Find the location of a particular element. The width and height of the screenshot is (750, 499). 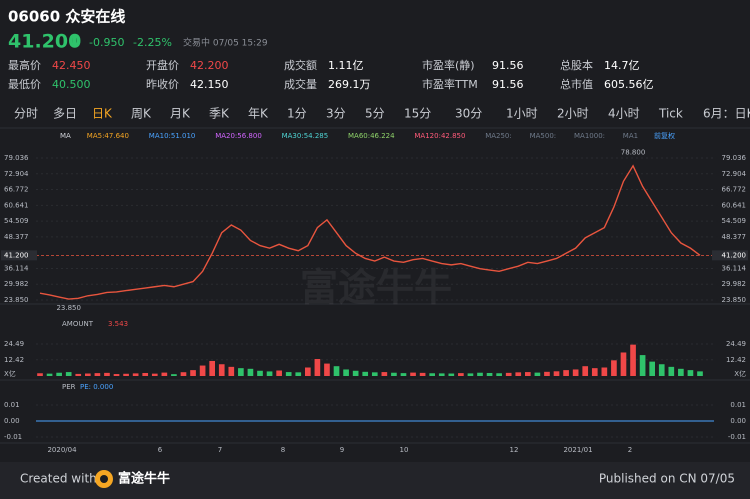

tab: 1小时 is located at coordinates (522, 114).